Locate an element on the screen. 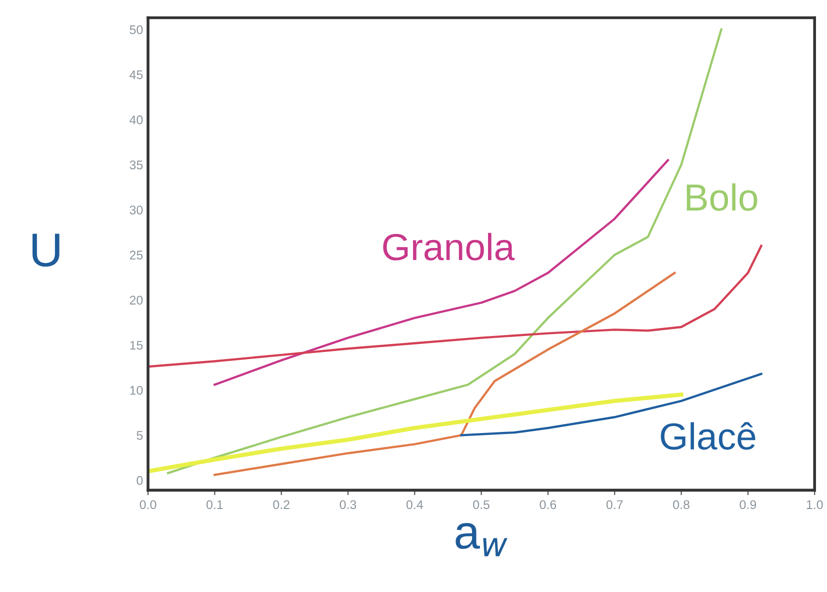 The width and height of the screenshot is (827, 592). y-tick-label: 20 is located at coordinates (136, 300).